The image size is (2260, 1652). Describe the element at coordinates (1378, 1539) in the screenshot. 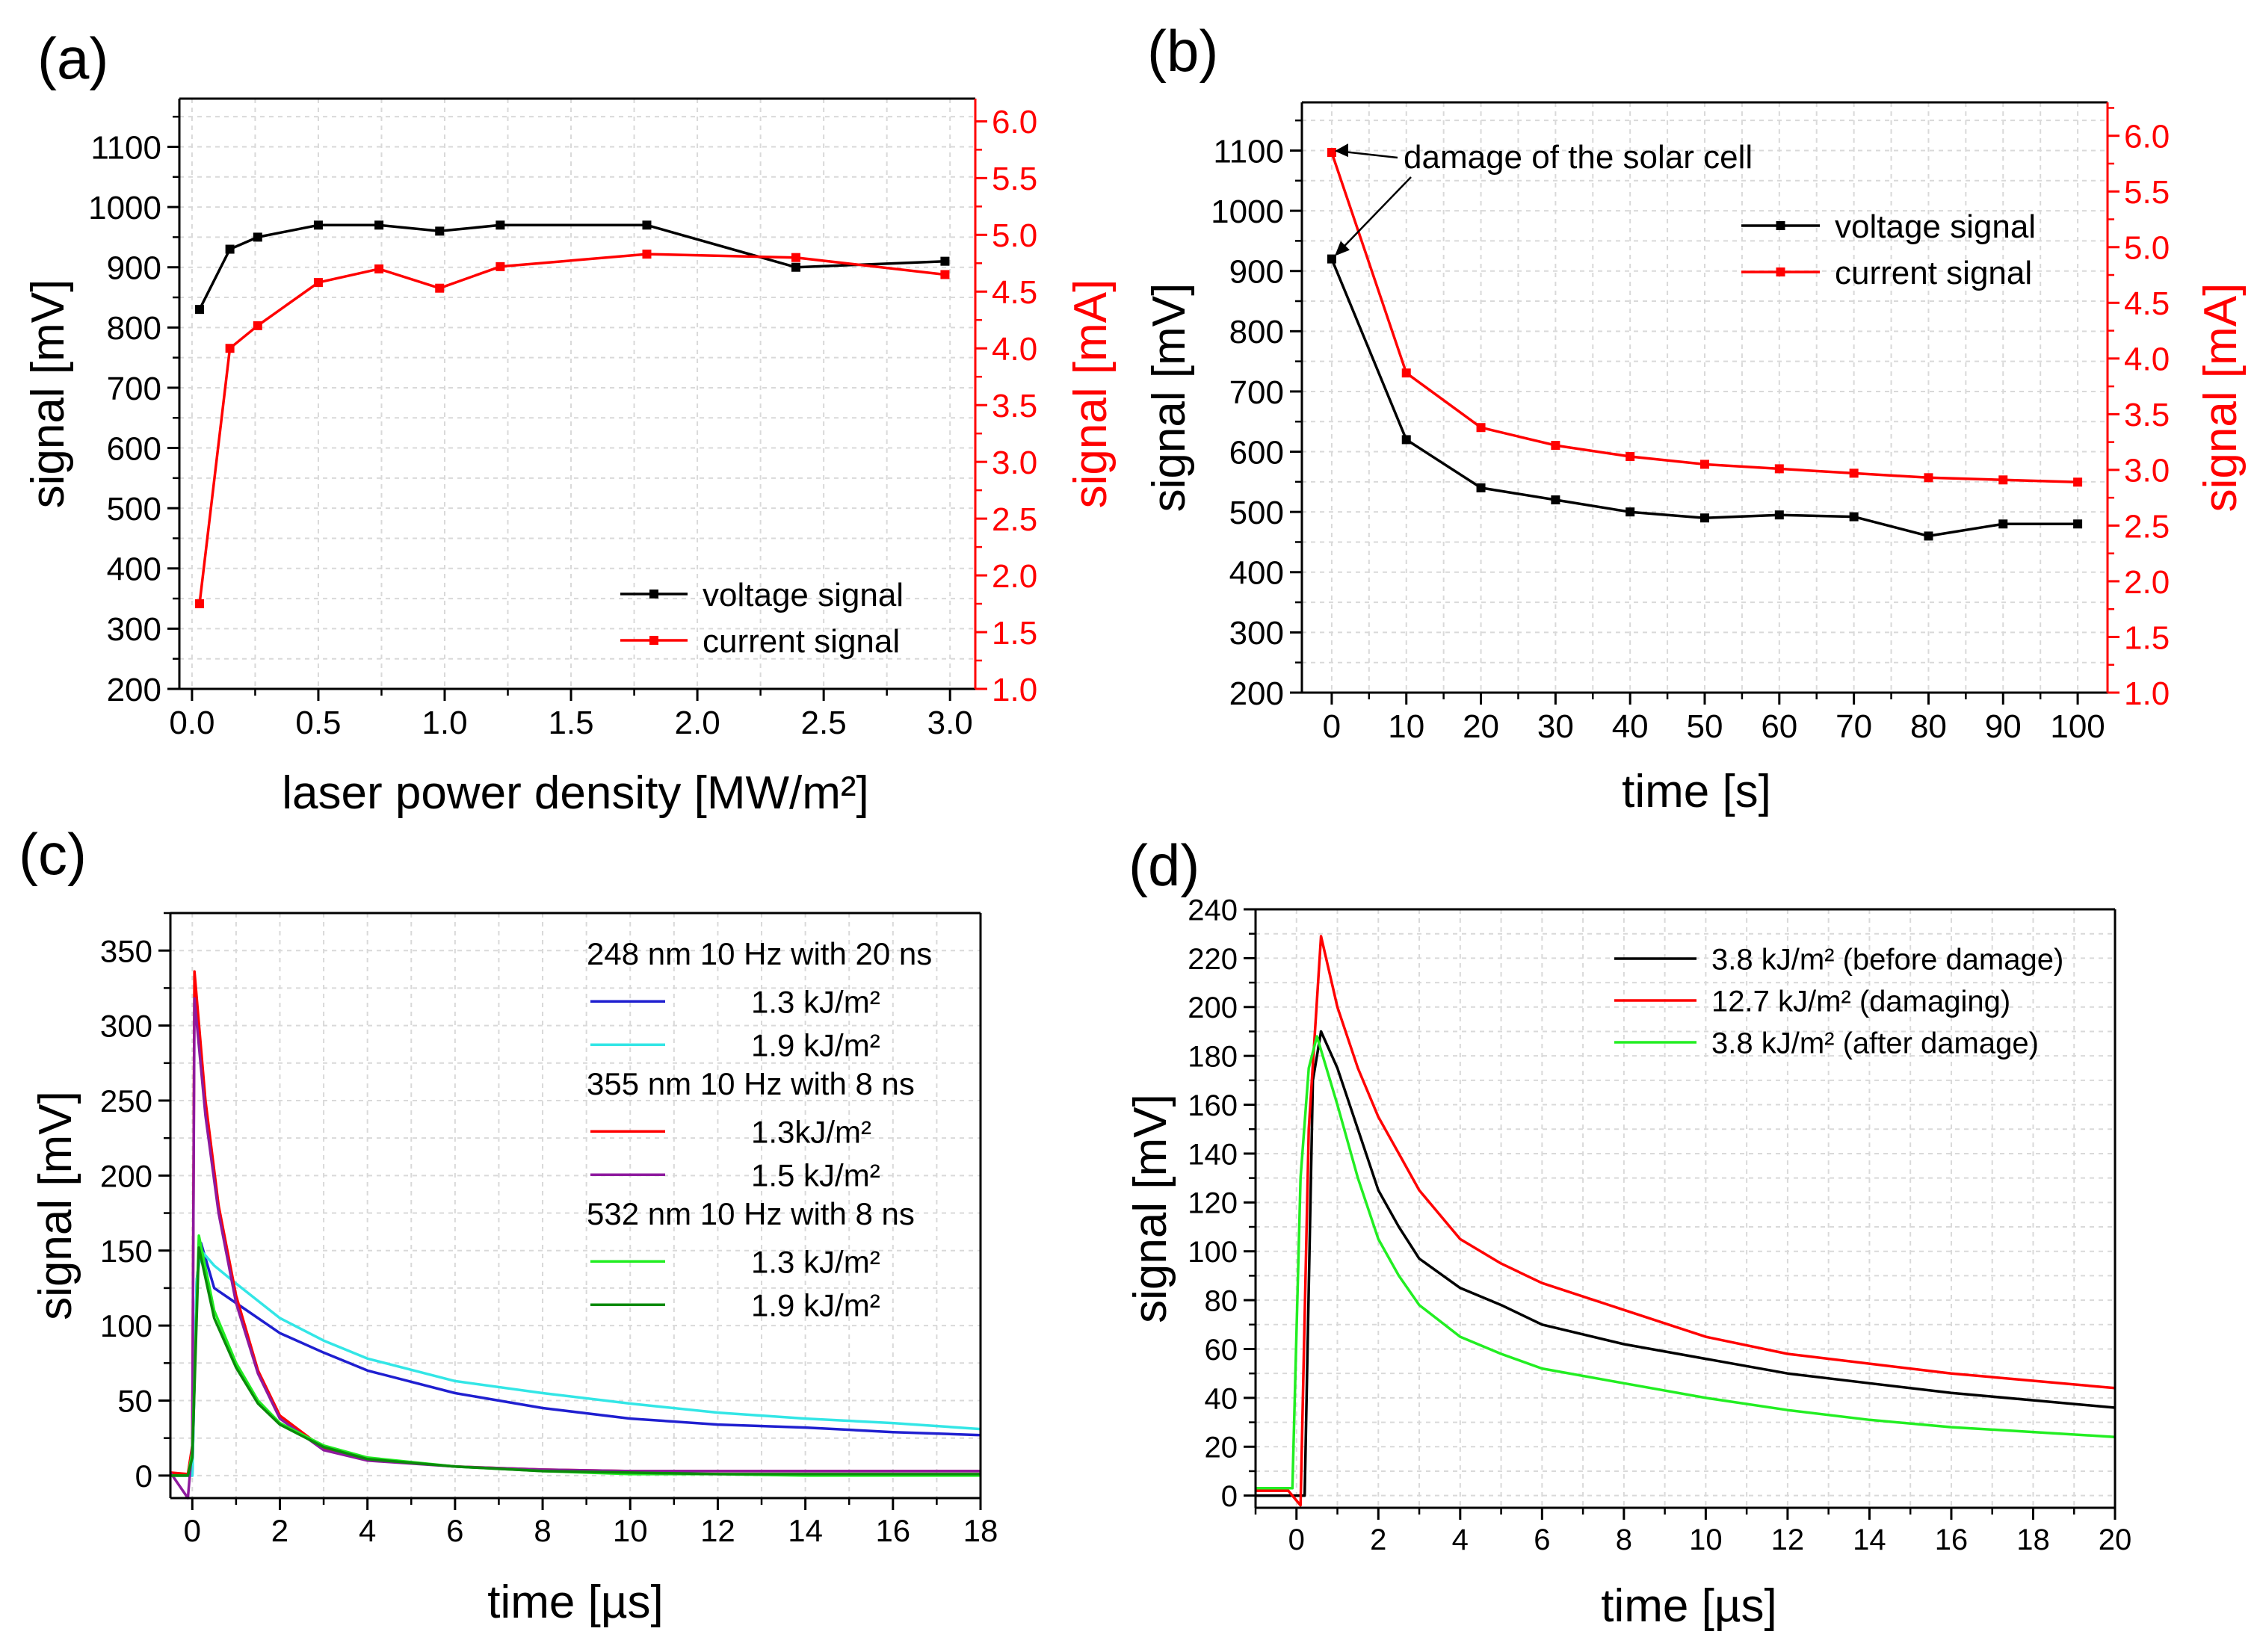

I see `x-tick-label: 2` at that location.